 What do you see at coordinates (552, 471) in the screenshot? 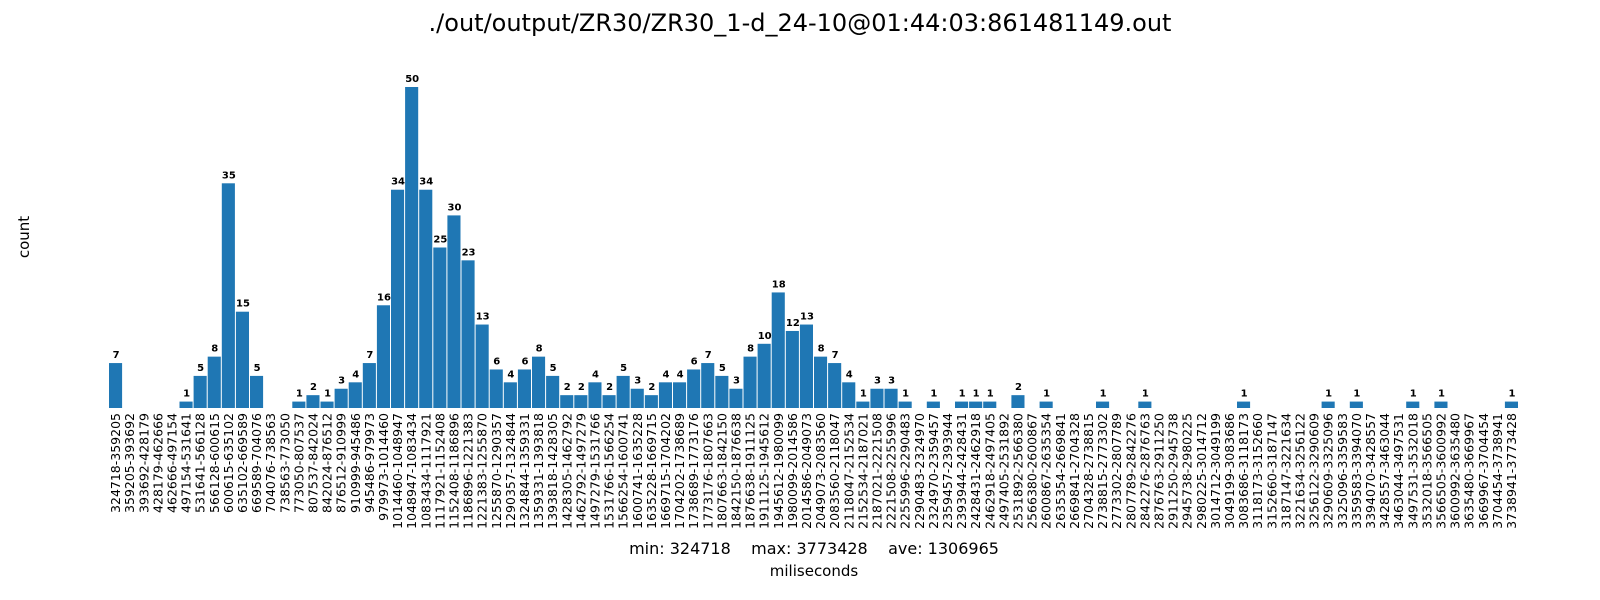
I see `x-tick-label: 1393818-1428305` at bounding box center [552, 471].